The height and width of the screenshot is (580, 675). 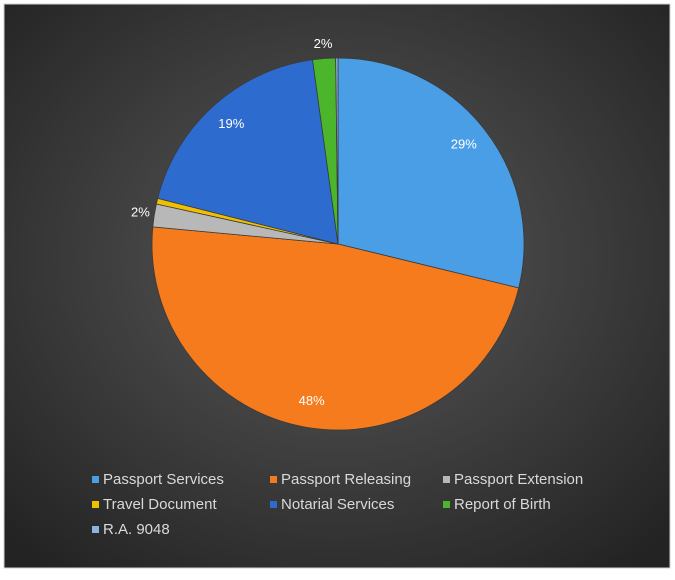 What do you see at coordinates (337, 504) in the screenshot?
I see `legend-label: Notarial Services` at bounding box center [337, 504].